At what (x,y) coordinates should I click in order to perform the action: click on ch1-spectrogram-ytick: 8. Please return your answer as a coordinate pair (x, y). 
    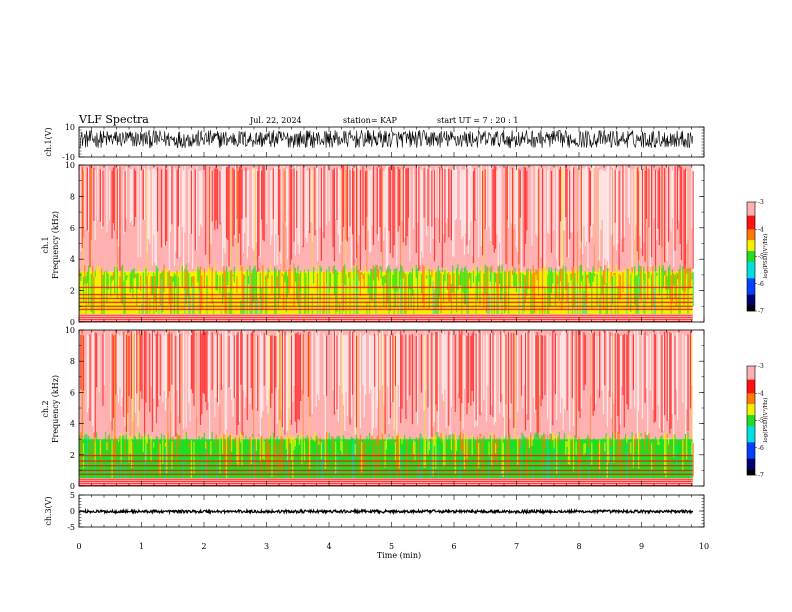
    Looking at the image, I should click on (72, 196).